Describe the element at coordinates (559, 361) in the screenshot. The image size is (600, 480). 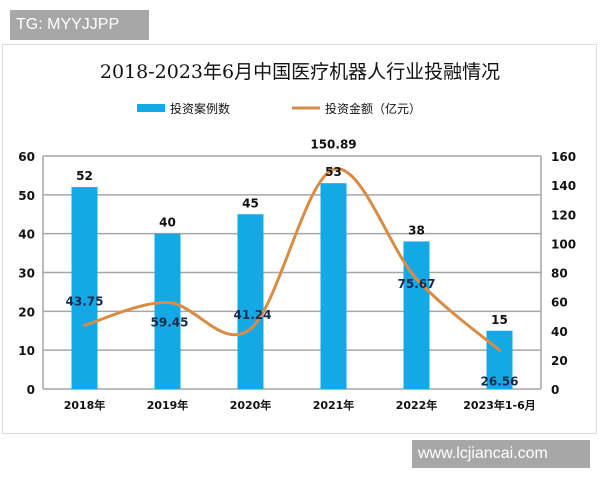
I see `right-tick-label: 20` at that location.